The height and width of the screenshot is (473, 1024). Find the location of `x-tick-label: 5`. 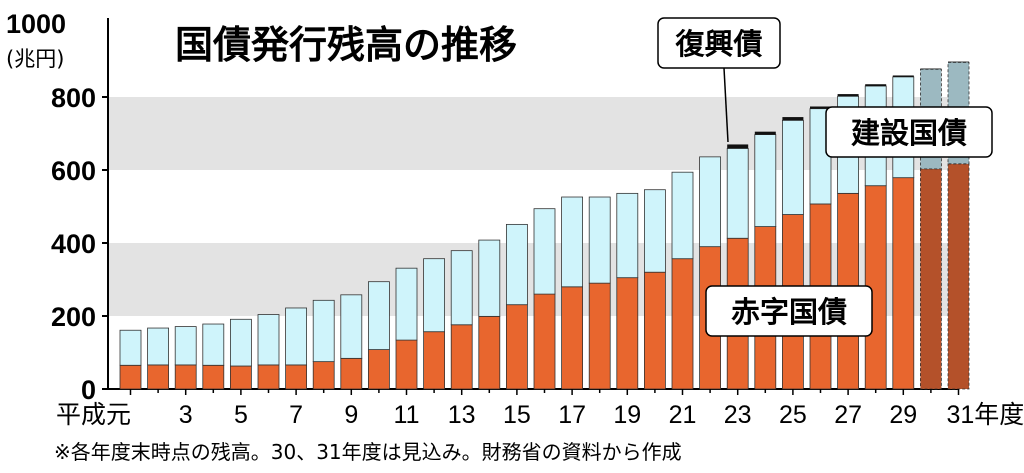

x-tick-label: 5 is located at coordinates (241, 415).